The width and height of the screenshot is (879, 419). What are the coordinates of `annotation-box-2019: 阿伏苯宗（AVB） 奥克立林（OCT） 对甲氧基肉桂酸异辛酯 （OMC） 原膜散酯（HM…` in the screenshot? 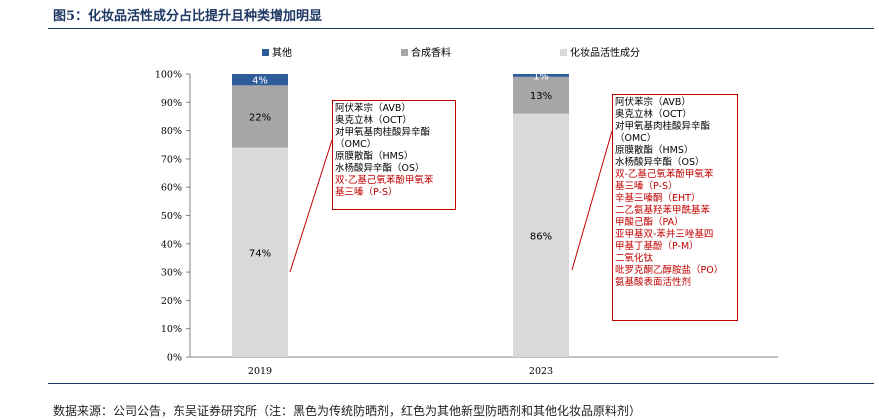 It's located at (394, 155).